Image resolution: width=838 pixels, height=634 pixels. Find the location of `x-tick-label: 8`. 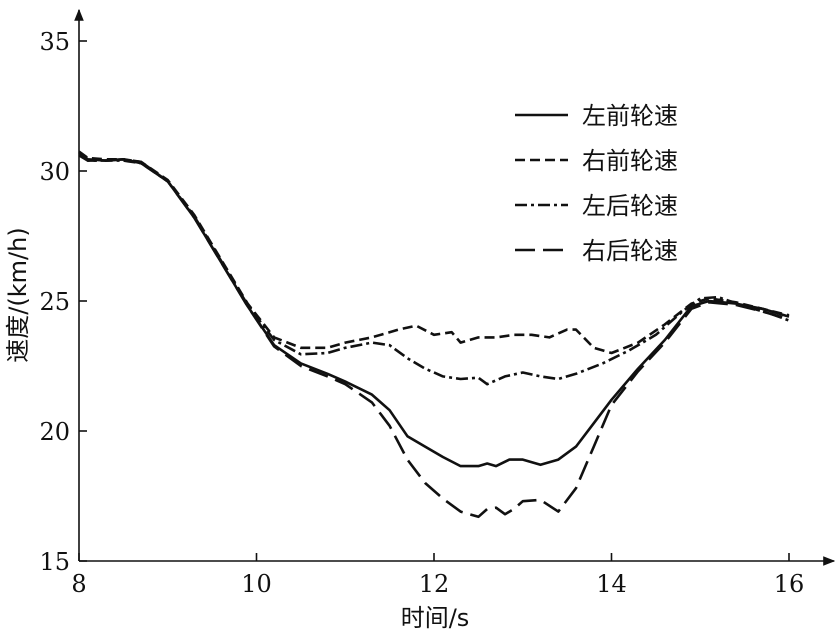

x-tick-label: 8 is located at coordinates (78, 584).